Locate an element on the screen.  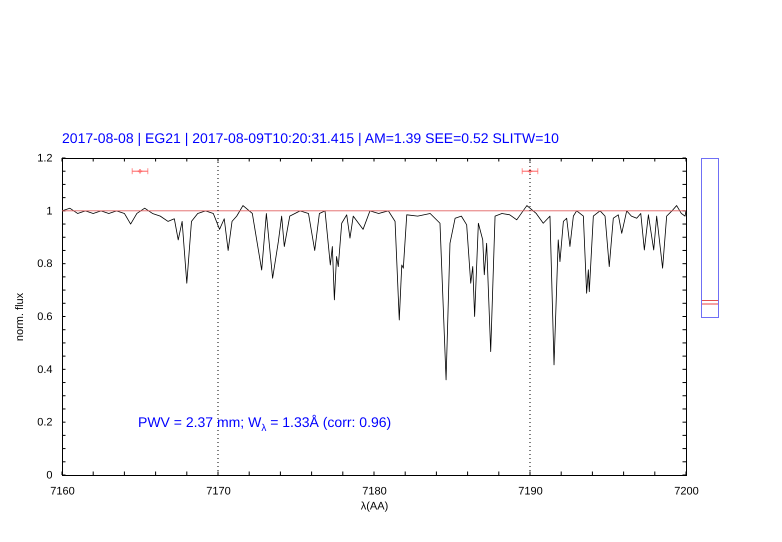
annotation: PWV = 2.37 mm; W$_{λ}$ = 1.33Å (corr: 0.96) is located at coordinates (265, 424).